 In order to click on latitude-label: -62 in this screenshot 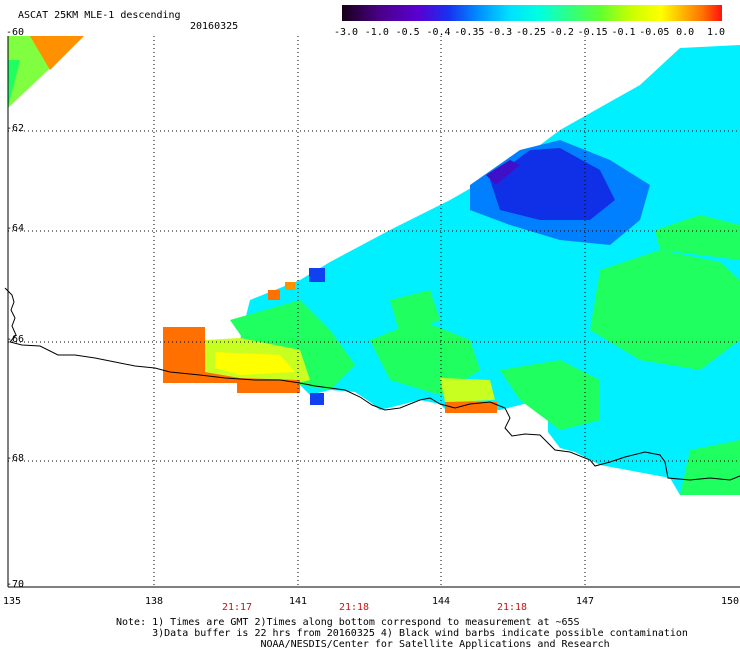, I will do `click(15, 128)`.